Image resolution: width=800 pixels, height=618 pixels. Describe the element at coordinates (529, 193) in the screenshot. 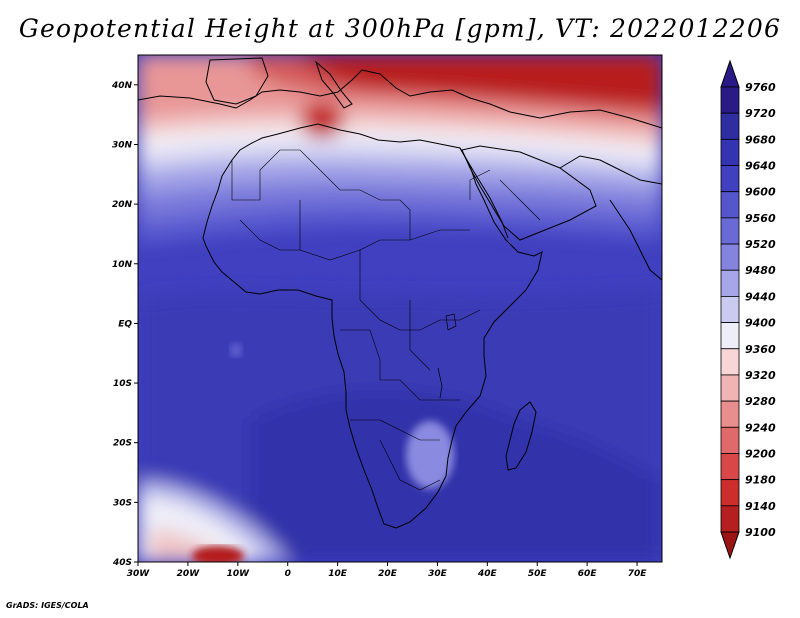

I see `arabian-peninsula` at that location.